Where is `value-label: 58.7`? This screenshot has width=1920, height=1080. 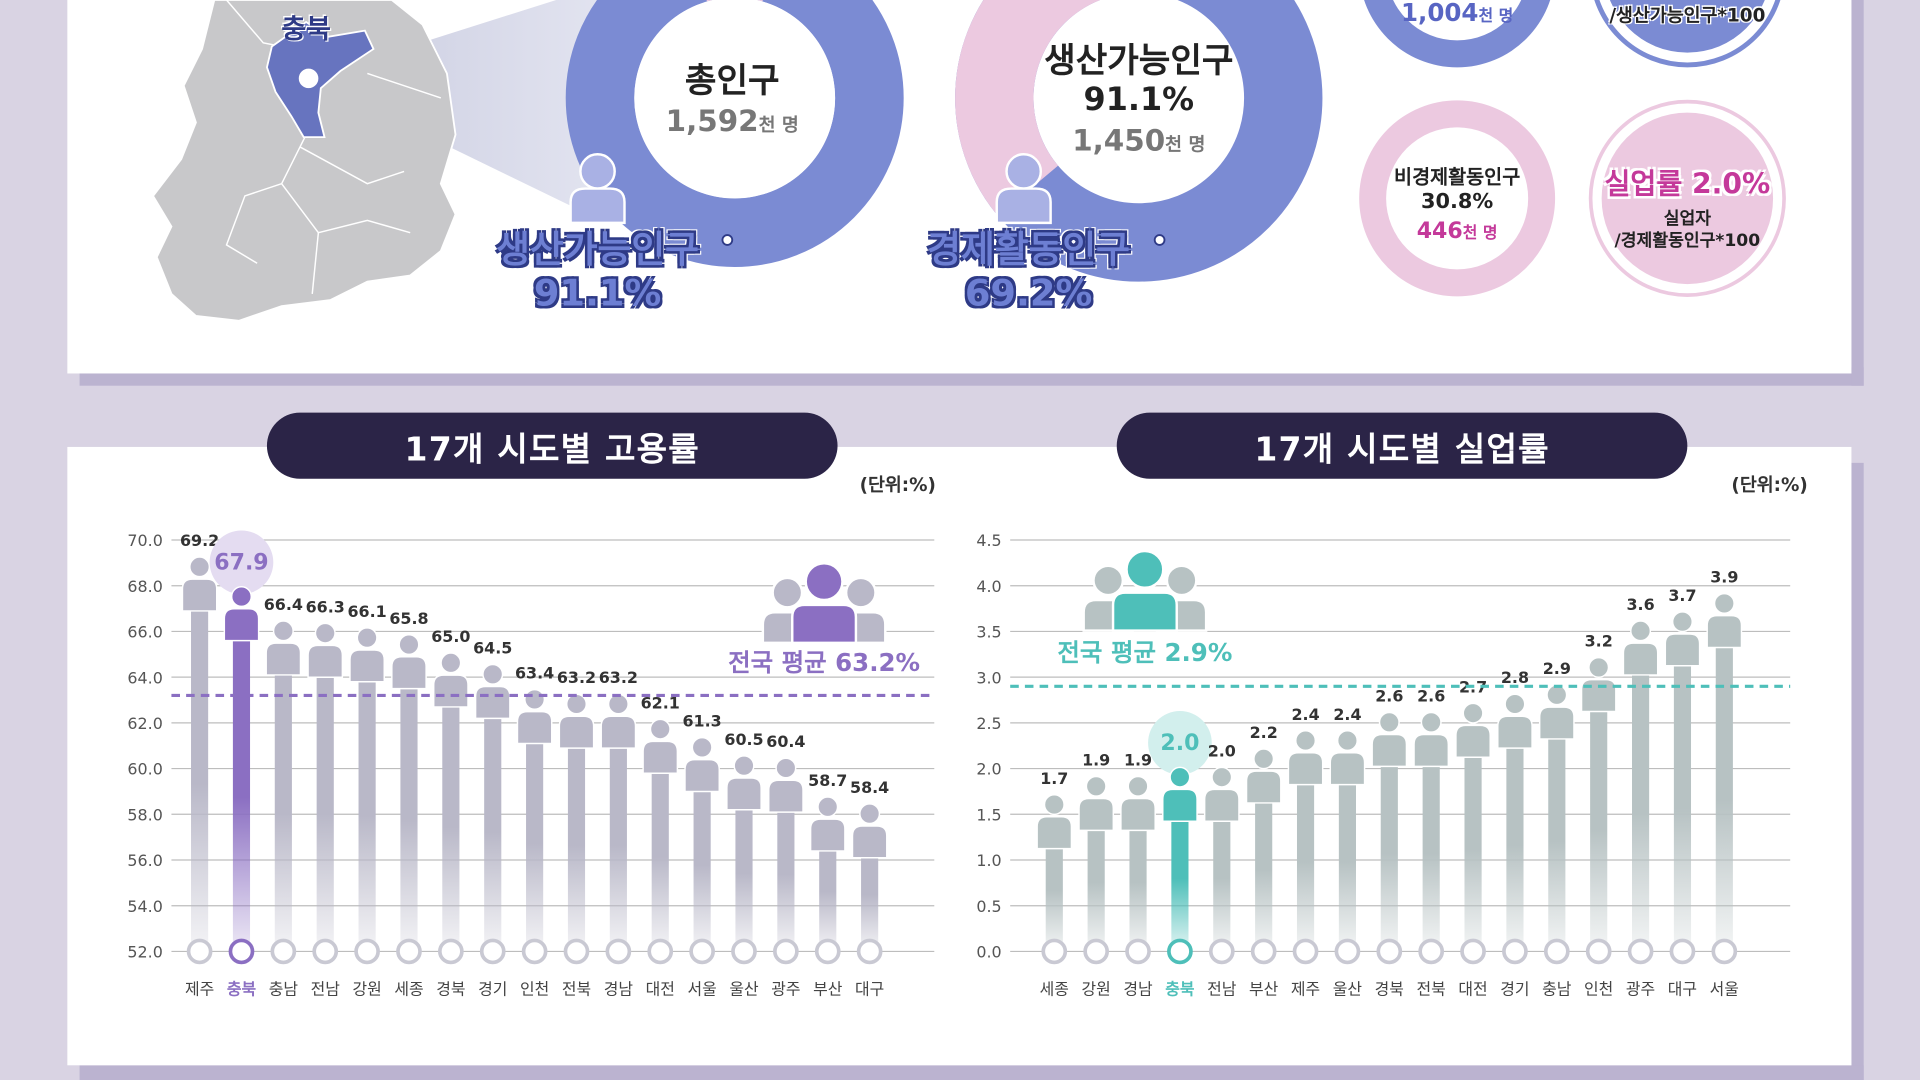 value-label: 58.7 is located at coordinates (827, 780).